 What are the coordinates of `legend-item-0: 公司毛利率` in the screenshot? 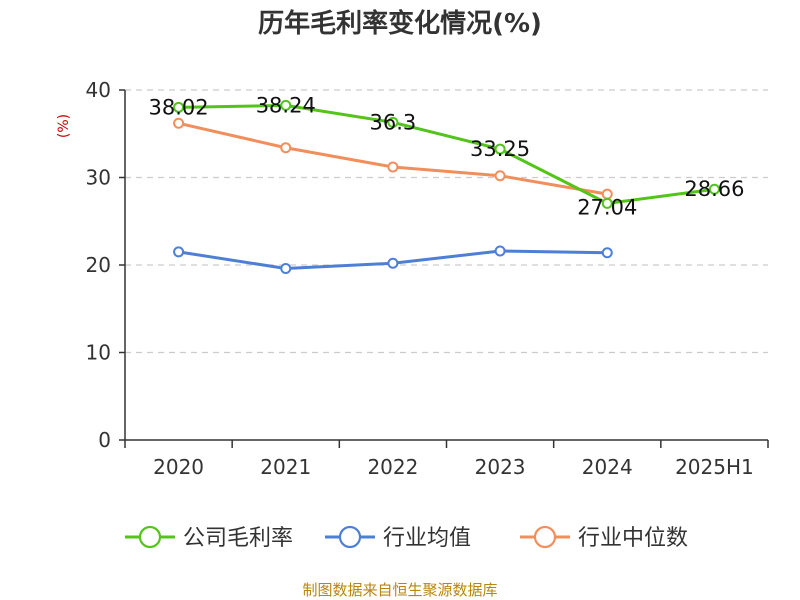 It's located at (209, 538).